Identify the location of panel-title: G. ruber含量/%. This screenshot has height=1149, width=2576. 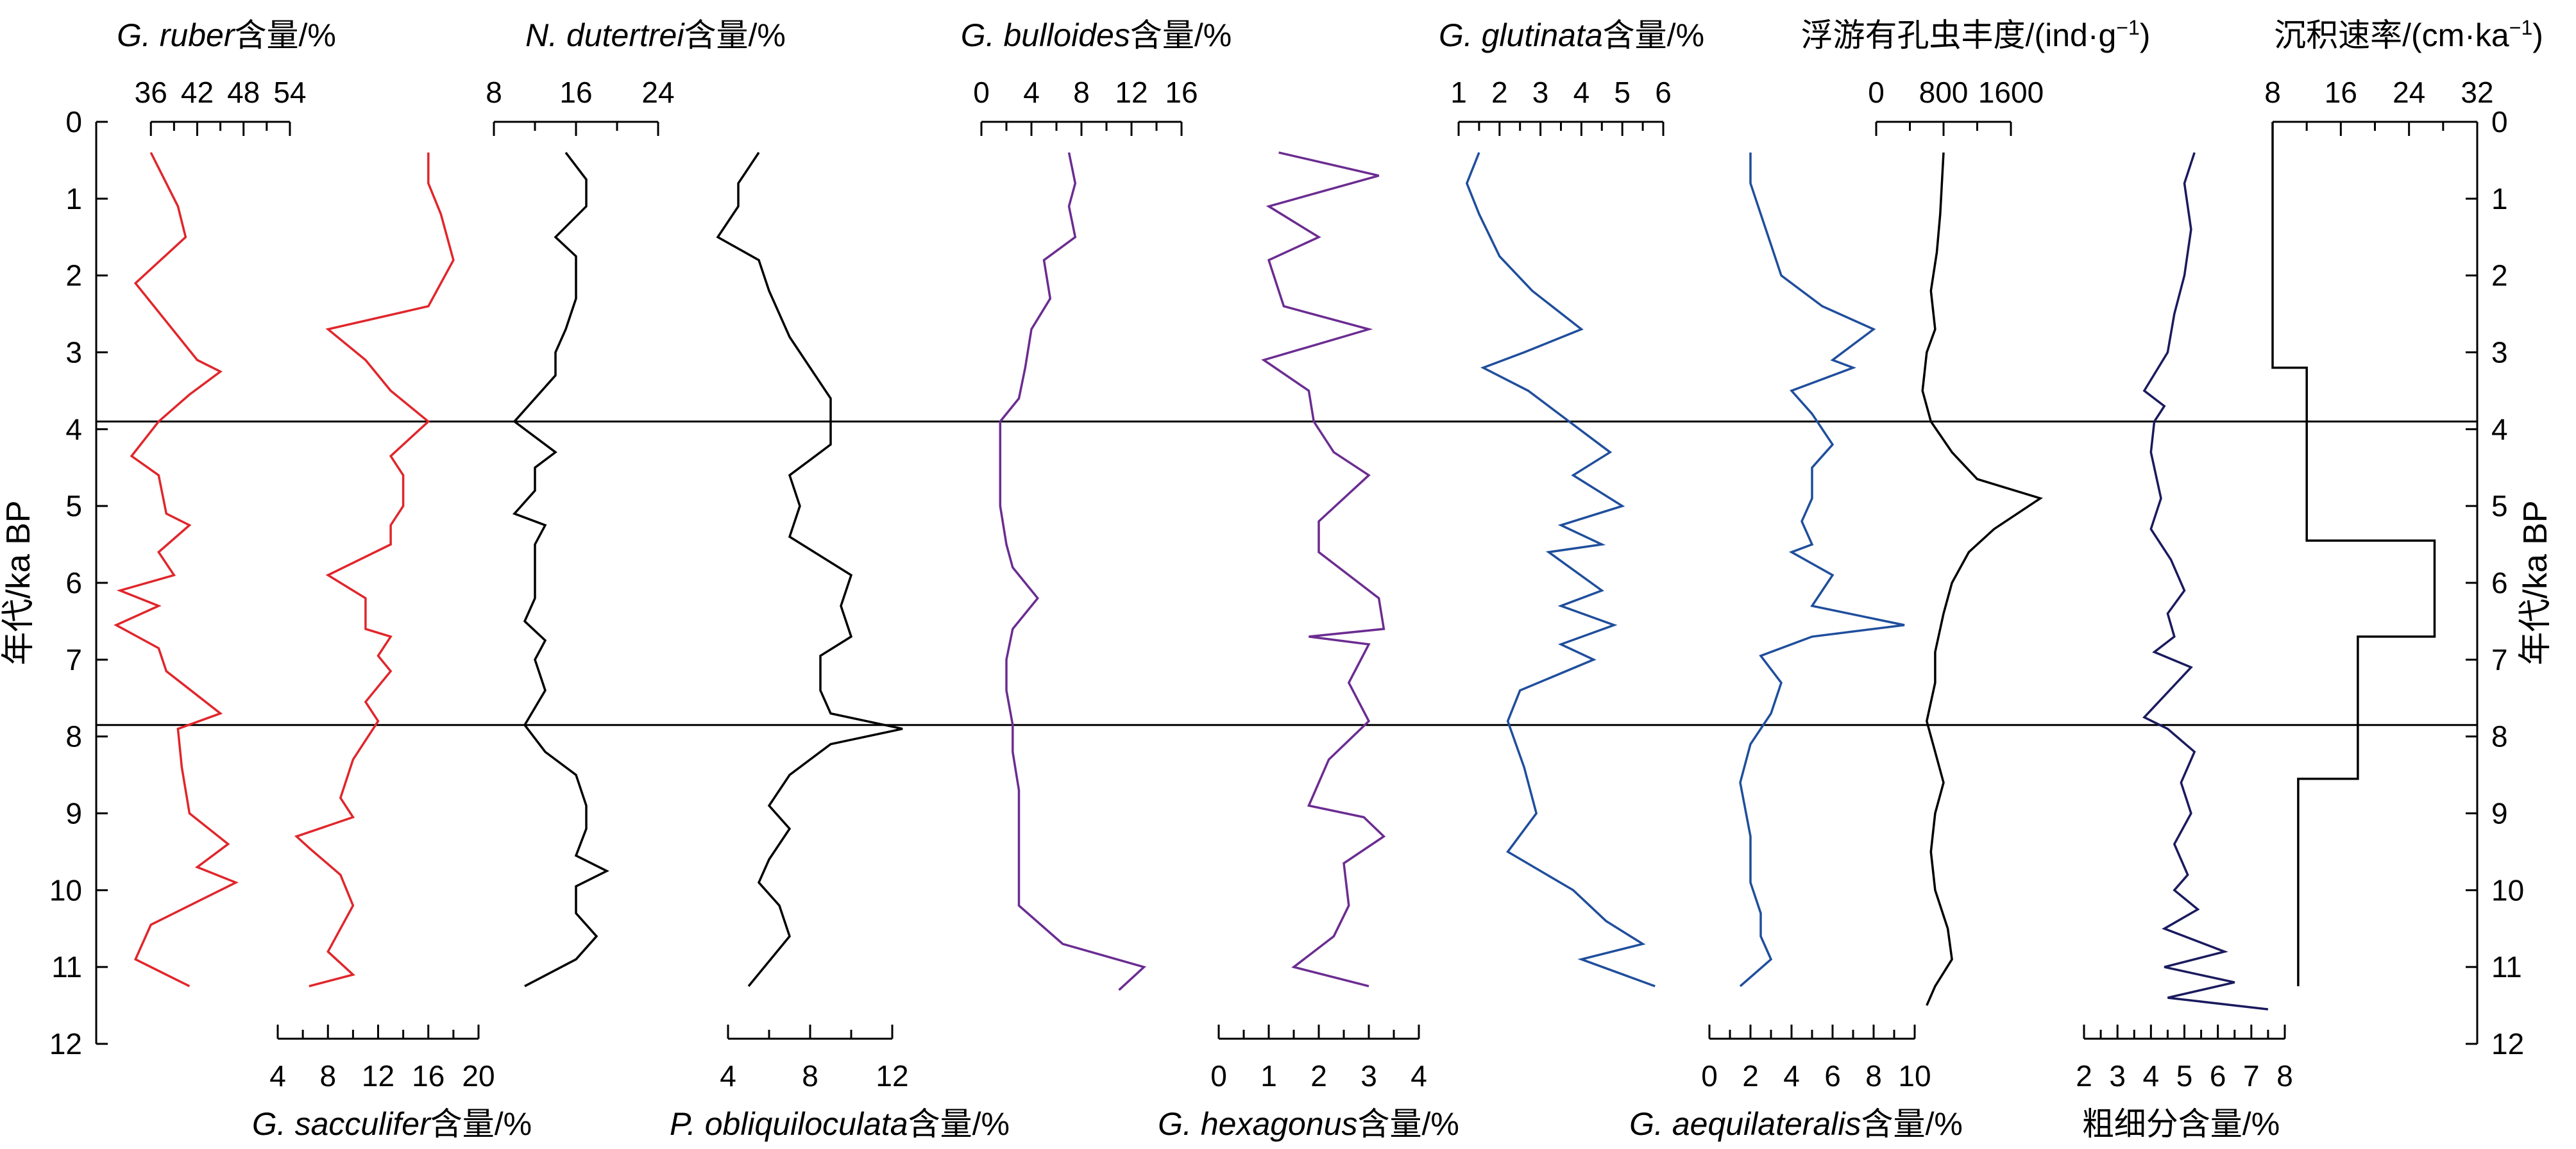
(226, 35).